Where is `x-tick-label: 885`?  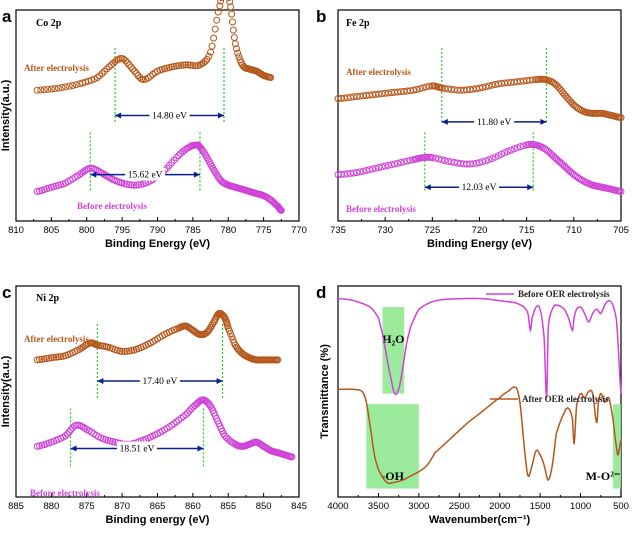 x-tick-label: 885 is located at coordinates (16, 506).